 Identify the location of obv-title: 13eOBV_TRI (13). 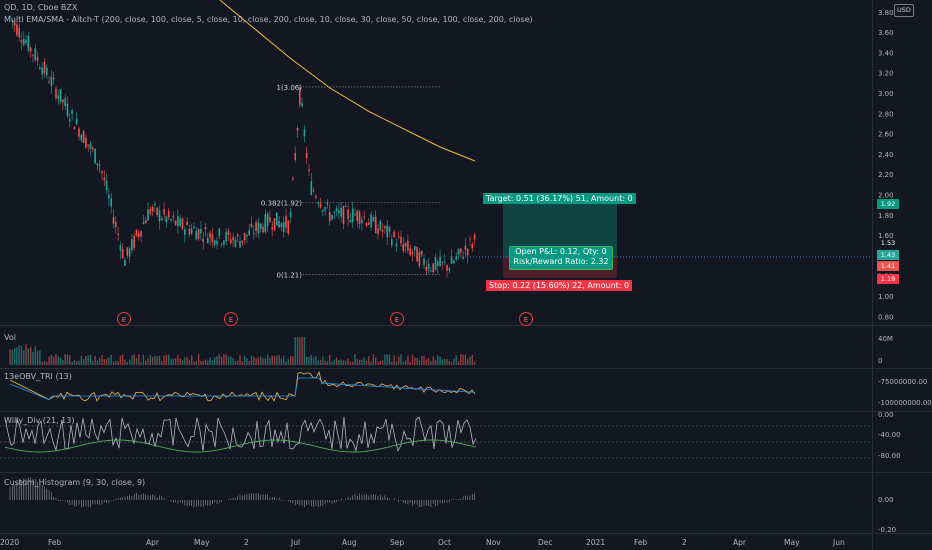
(38, 376).